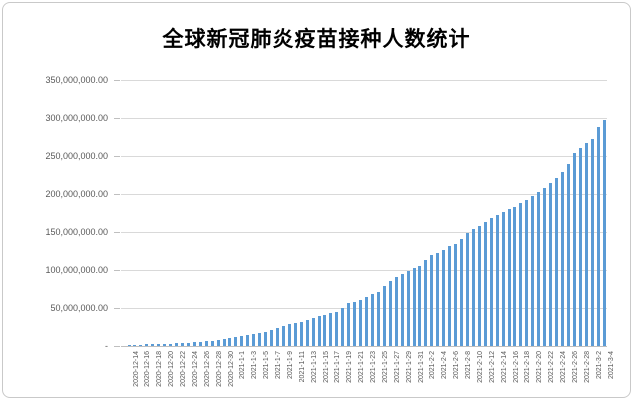  Describe the element at coordinates (364, 346) in the screenshot. I see `x-axis-line` at that location.